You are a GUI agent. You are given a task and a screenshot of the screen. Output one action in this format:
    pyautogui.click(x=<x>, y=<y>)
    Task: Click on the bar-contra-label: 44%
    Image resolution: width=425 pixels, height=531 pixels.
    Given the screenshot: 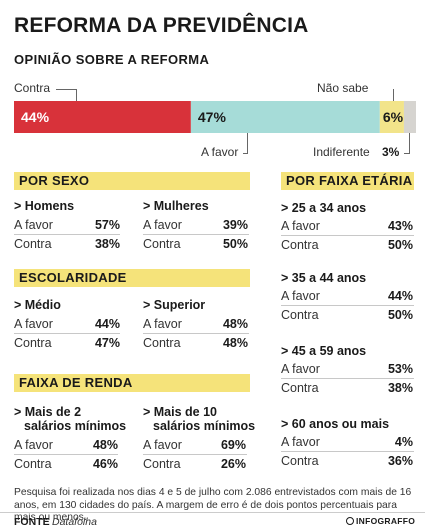 What is the action you would take?
    pyautogui.click(x=35, y=117)
    